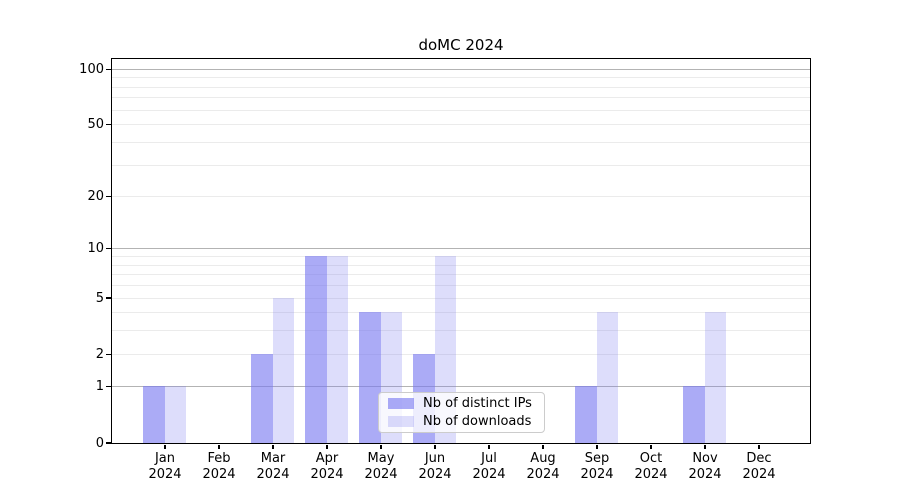  Describe the element at coordinates (219, 466) in the screenshot. I see `x-tick-label: Feb 2024` at that location.